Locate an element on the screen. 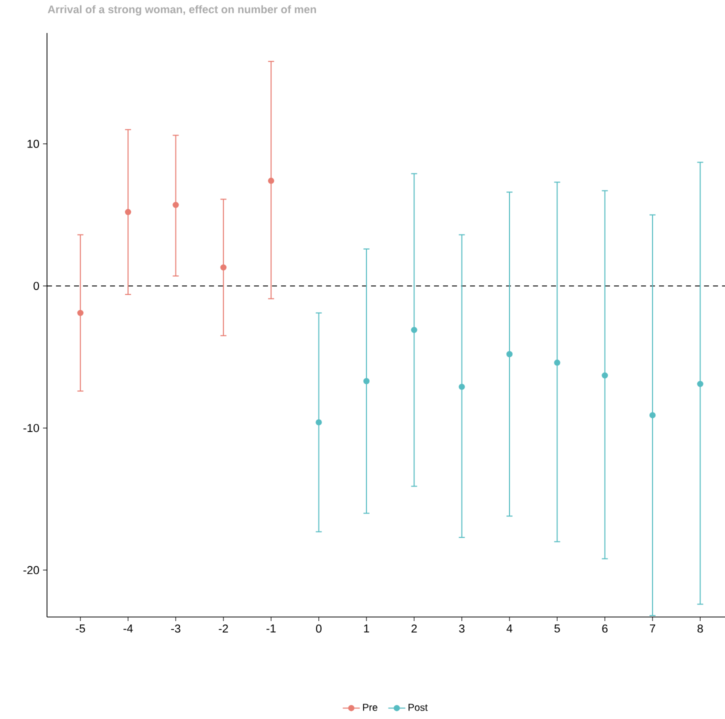  chart-title: Arrival of a strong woman, effect on number of men is located at coordinates (182, 10).